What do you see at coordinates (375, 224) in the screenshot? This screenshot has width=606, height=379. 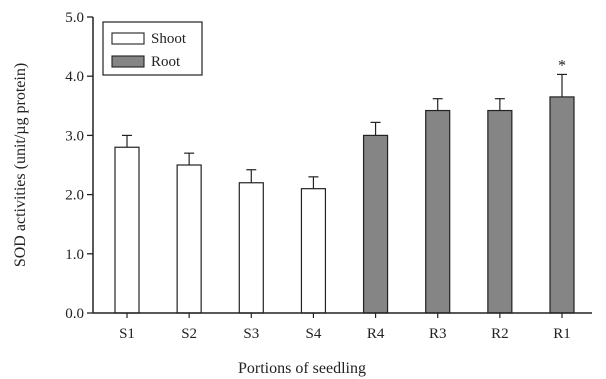 I see `bar-r4` at bounding box center [375, 224].